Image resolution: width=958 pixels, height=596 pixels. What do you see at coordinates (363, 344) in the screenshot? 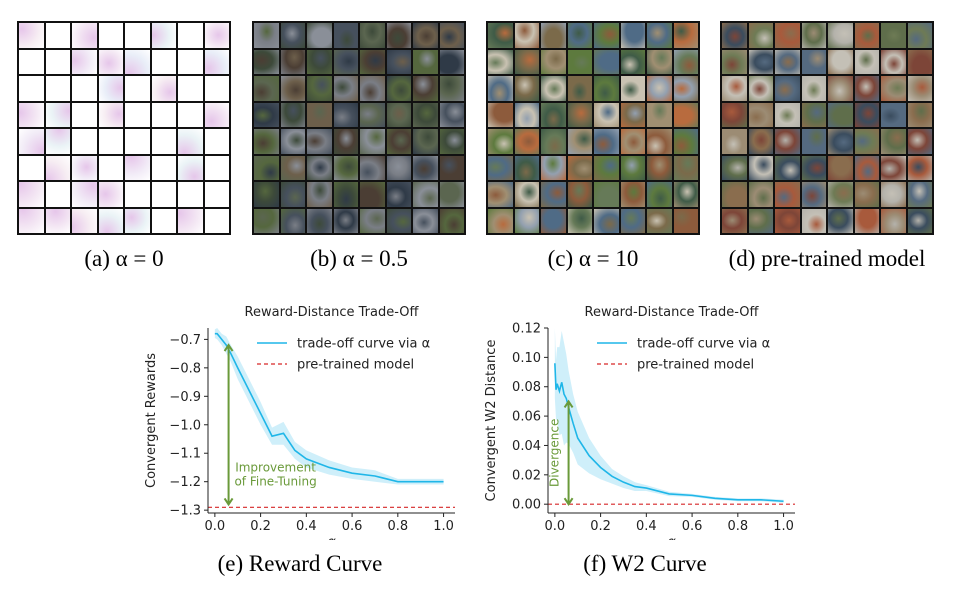
I see `legend-label-curve: trade-off curve via α` at bounding box center [363, 344].